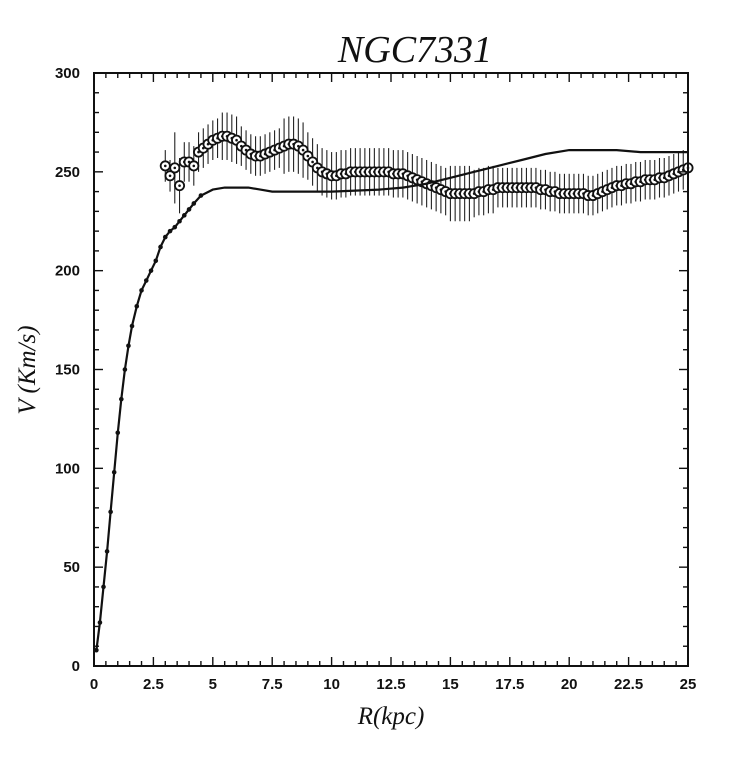  What do you see at coordinates (509, 684) in the screenshot?
I see `x-tick-label: 17.5` at bounding box center [509, 684].